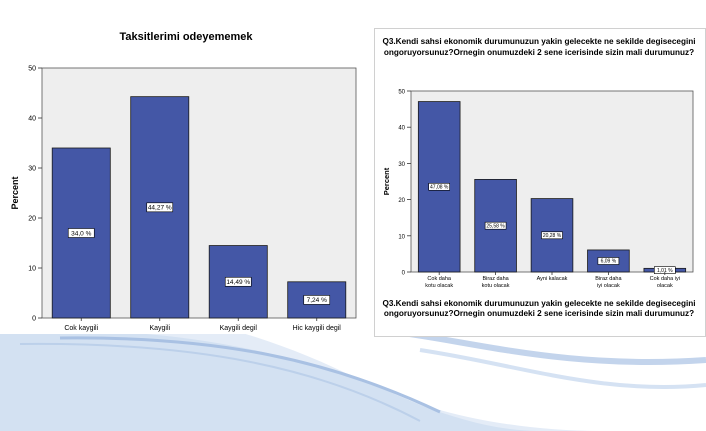 The width and height of the screenshot is (706, 431). What do you see at coordinates (81, 328) in the screenshot?
I see `x-tick-label: Cok kaygili` at bounding box center [81, 328].